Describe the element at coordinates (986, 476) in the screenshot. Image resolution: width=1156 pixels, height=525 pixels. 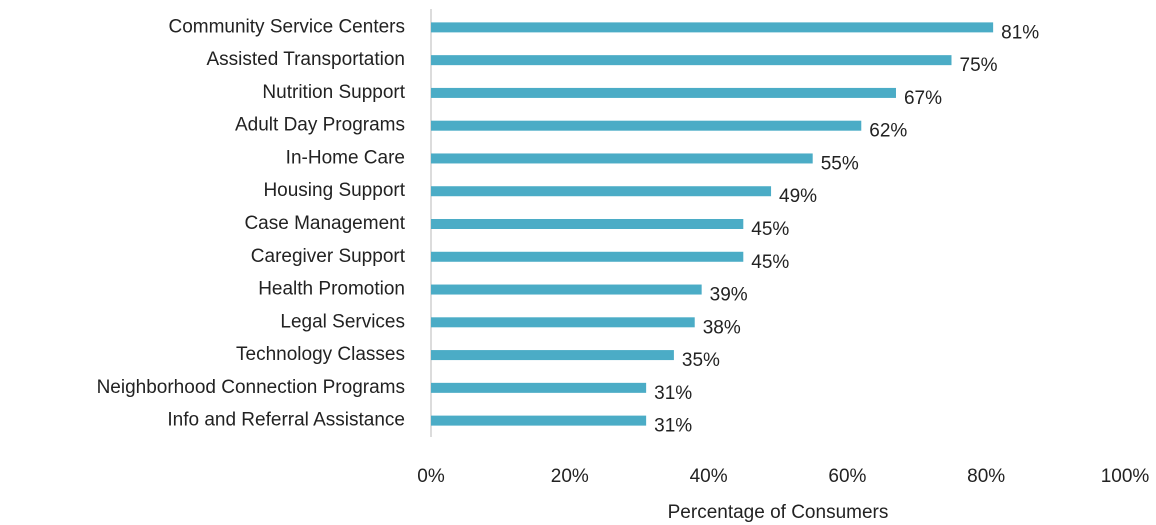
I see `x-tick-label: 80%` at that location.